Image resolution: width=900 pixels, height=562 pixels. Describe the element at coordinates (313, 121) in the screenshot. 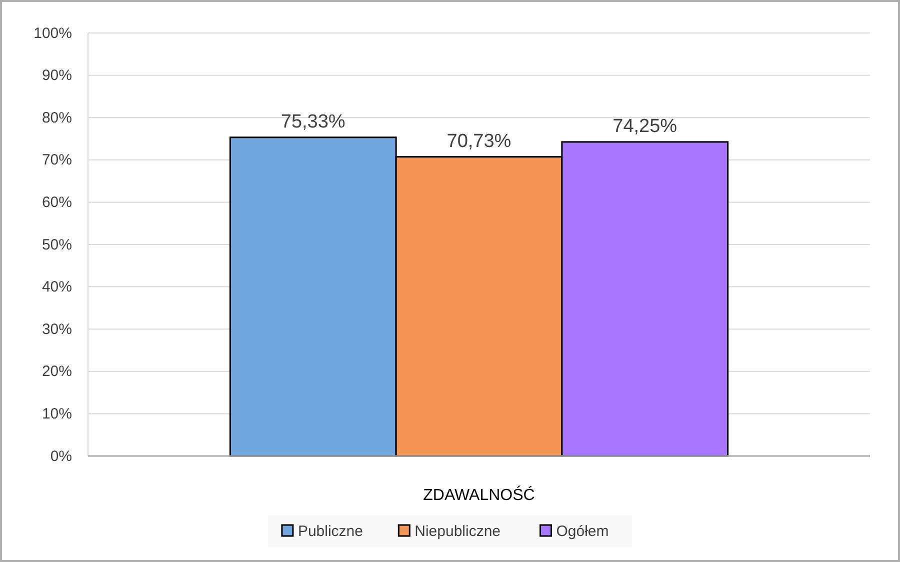

I see `data-label: 75,33%` at that location.